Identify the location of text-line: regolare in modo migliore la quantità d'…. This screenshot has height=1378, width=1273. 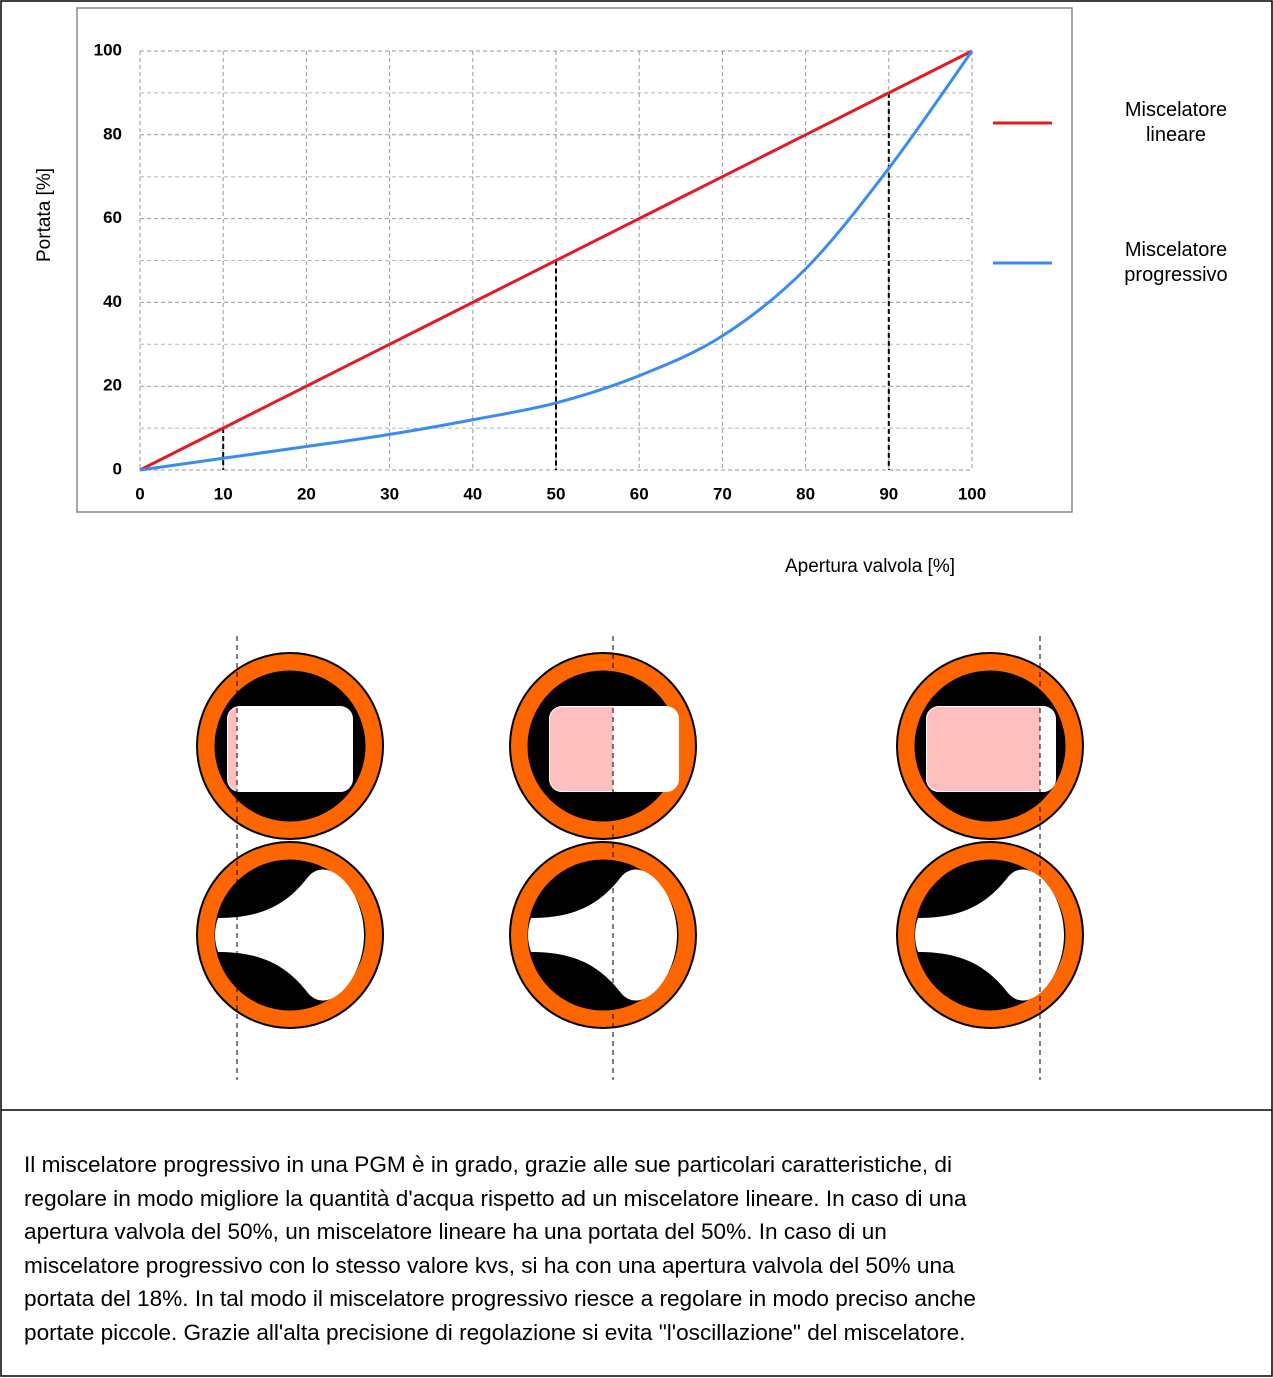
(495, 1198).